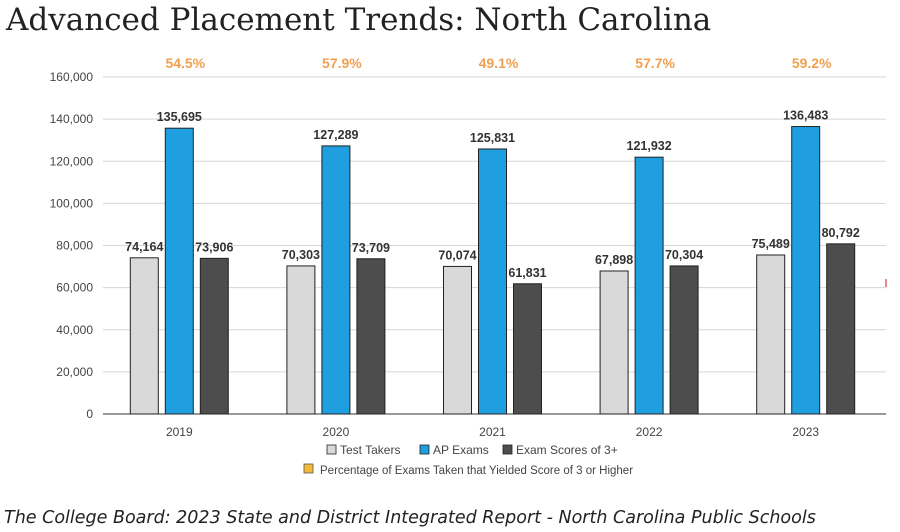  I want to click on x-axis: 2019 2020 2021 2022 2023, so click(492, 432).